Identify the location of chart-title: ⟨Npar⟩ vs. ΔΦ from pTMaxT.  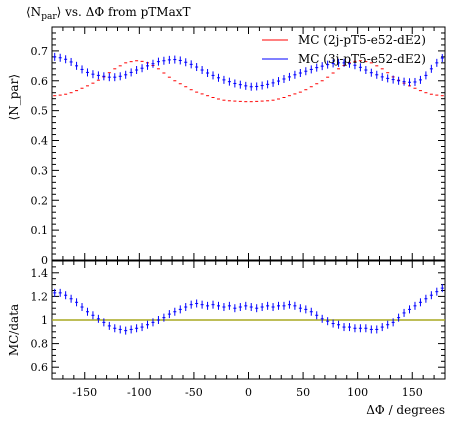
(108, 13).